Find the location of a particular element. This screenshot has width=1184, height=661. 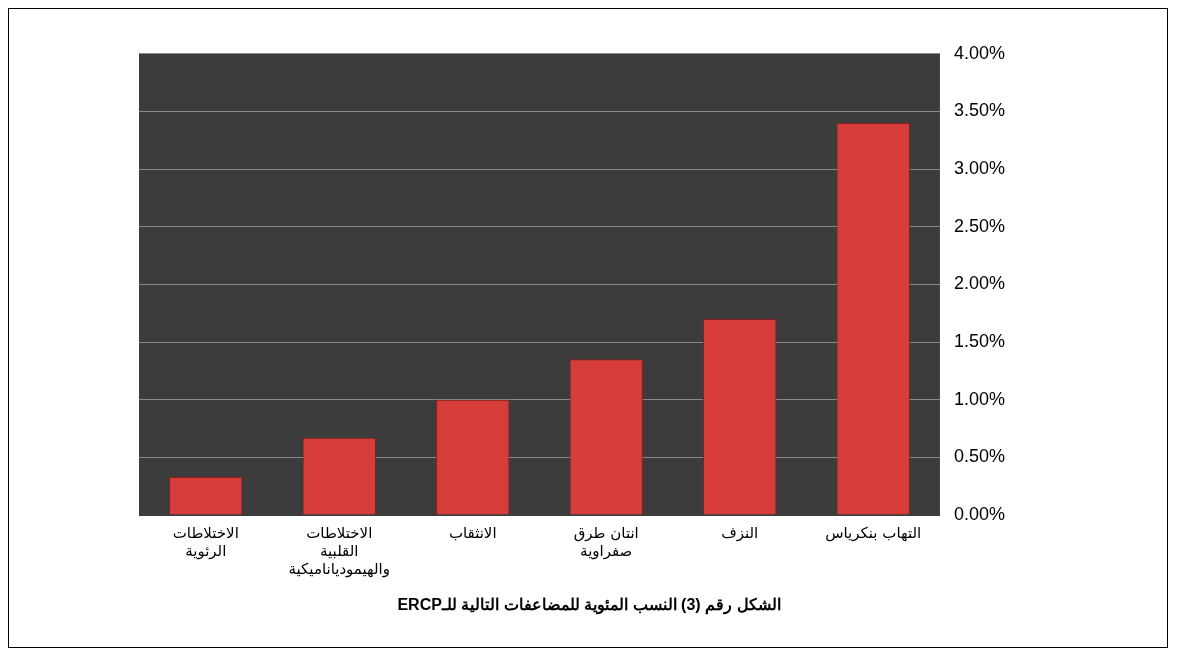

y-tick-label: 1.00% is located at coordinates (979, 398).